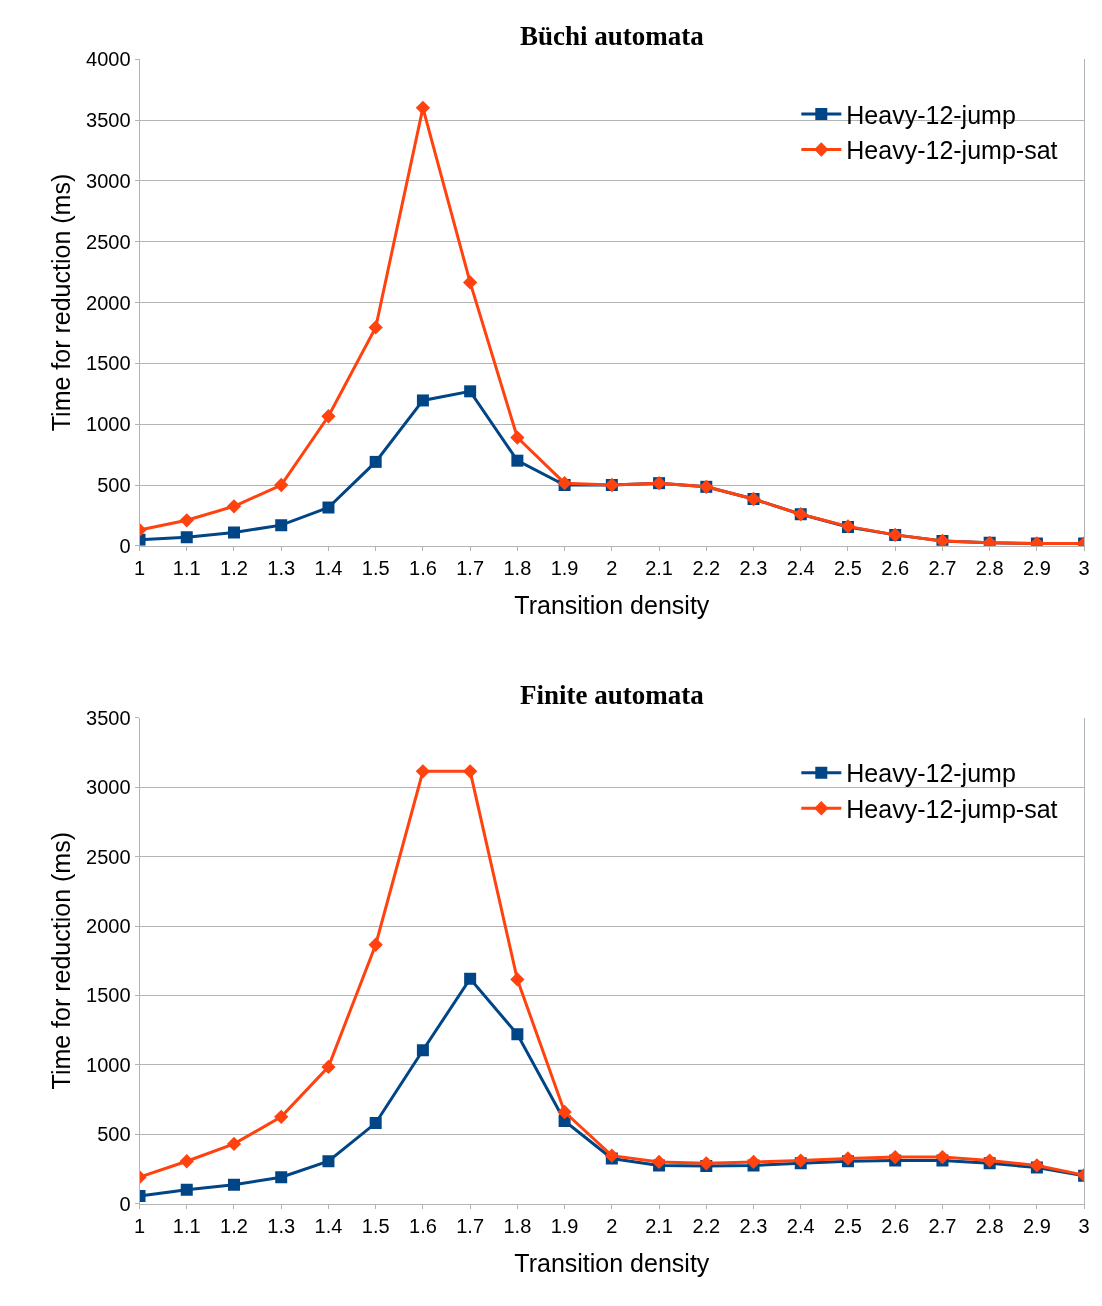 This screenshot has width=1102, height=1306. Describe the element at coordinates (659, 1225) in the screenshot. I see `x-tick-label: 2.1` at that location.